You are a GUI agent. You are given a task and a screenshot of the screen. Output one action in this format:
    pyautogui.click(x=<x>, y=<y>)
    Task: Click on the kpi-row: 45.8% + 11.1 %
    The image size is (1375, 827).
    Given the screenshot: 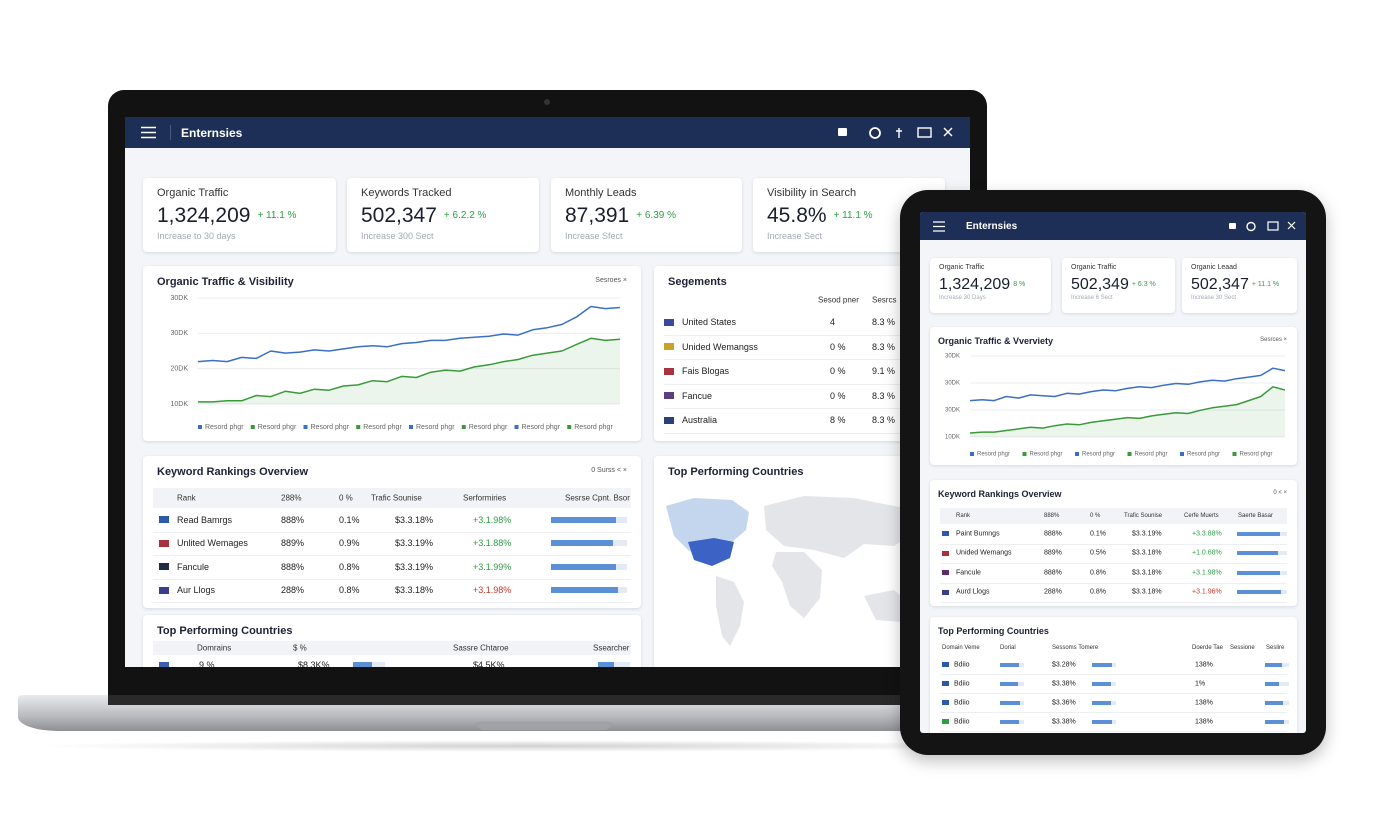 What is the action you would take?
    pyautogui.click(x=849, y=216)
    